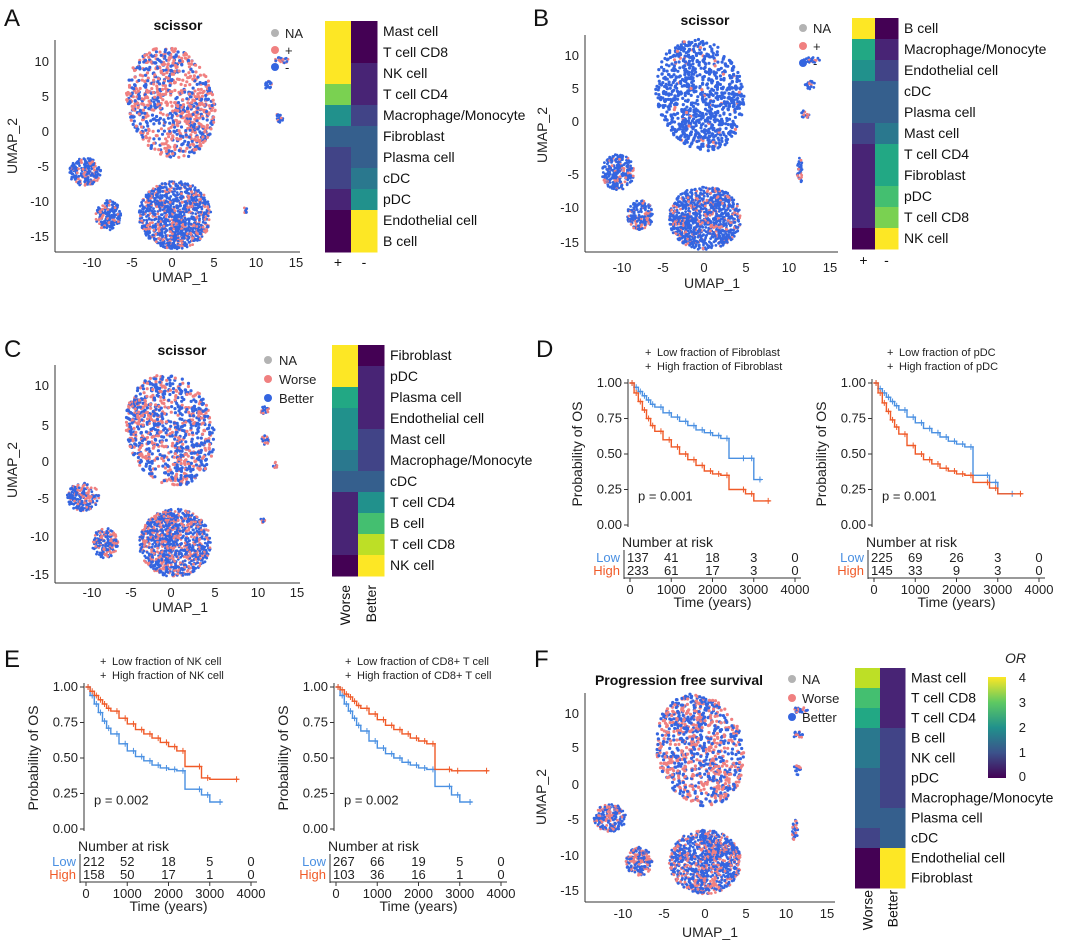 The height and width of the screenshot is (943, 1065). Describe the element at coordinates (45, 96) in the screenshot. I see `y-tick-label: 5` at that location.